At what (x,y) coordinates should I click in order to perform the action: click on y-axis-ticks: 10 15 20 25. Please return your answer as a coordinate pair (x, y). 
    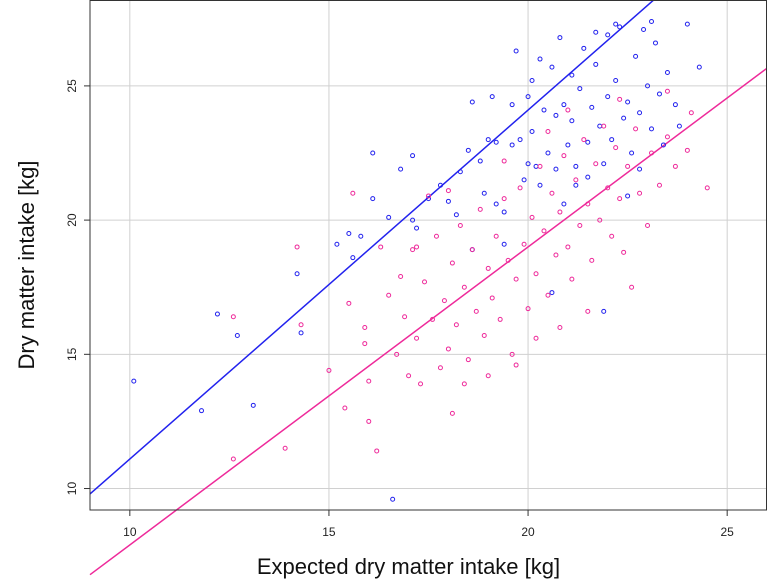
    Looking at the image, I should click on (77, 287).